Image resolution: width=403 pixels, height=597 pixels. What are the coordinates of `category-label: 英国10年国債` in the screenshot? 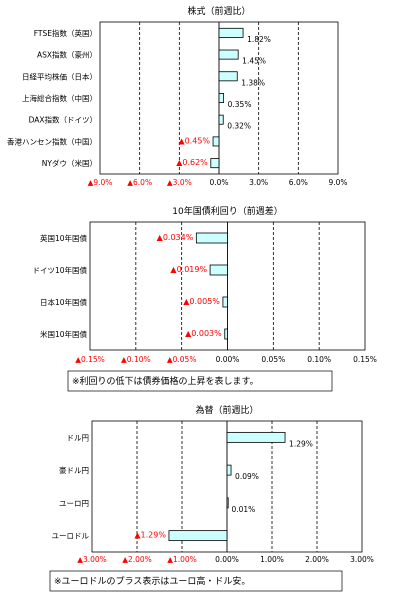 It's located at (64, 238).